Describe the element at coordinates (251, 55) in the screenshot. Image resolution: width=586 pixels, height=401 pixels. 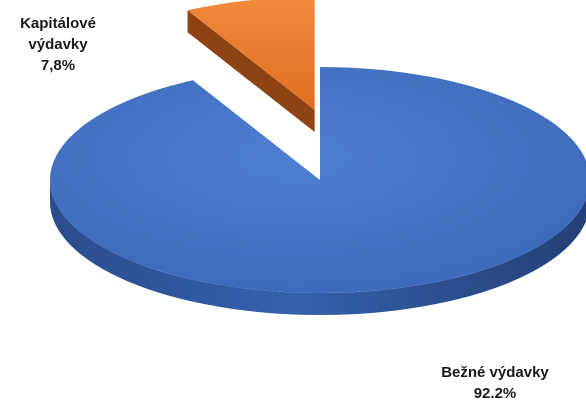
I see `slice-top` at that location.